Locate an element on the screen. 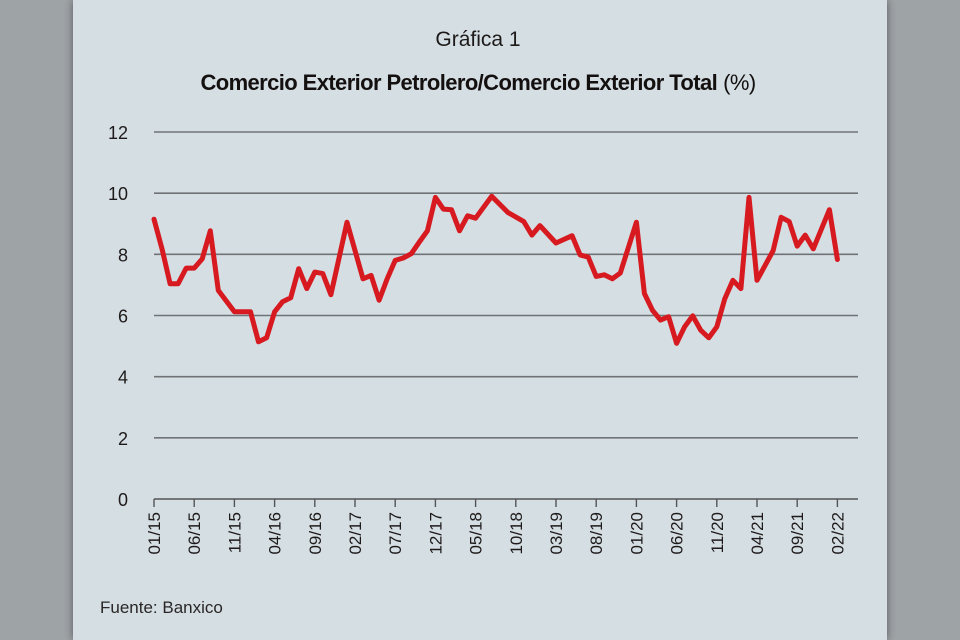  x-tick-label: 09/21 is located at coordinates (797, 533).